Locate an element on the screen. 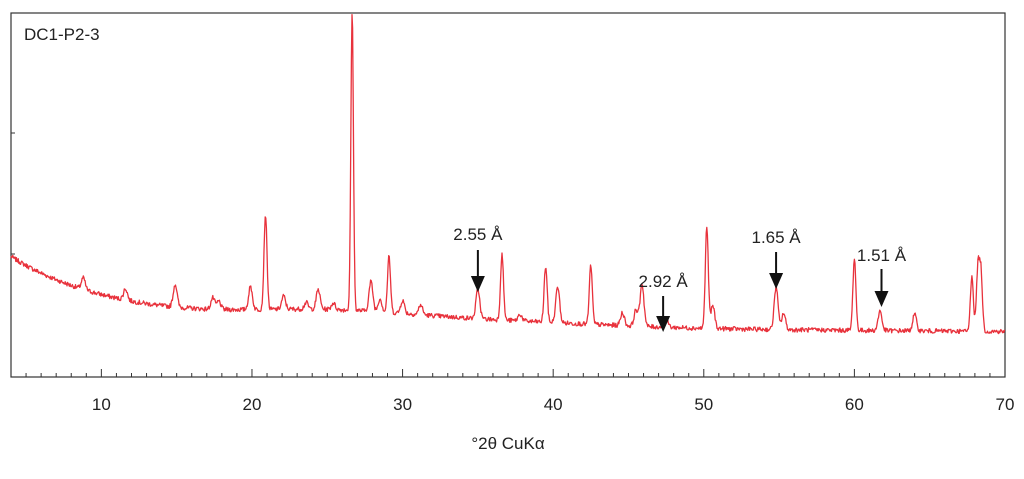 The width and height of the screenshot is (1024, 479). y-axis-ticks is located at coordinates (13, 193).